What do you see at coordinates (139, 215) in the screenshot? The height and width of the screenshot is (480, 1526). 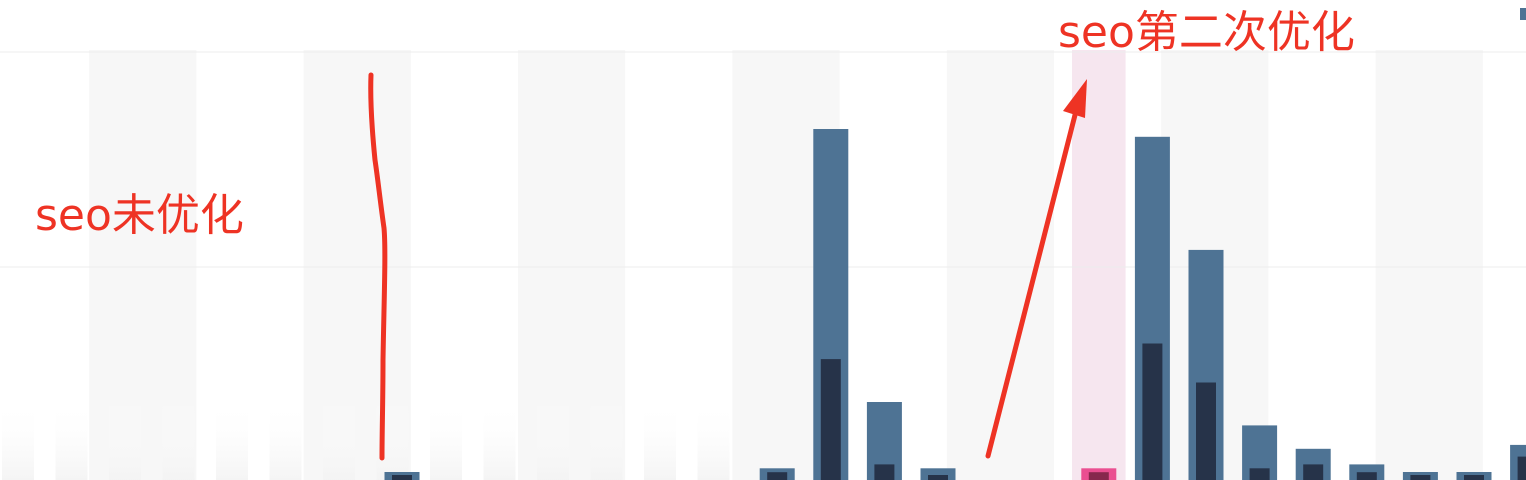 I see `annotation-before-label: seo未优化` at bounding box center [139, 215].